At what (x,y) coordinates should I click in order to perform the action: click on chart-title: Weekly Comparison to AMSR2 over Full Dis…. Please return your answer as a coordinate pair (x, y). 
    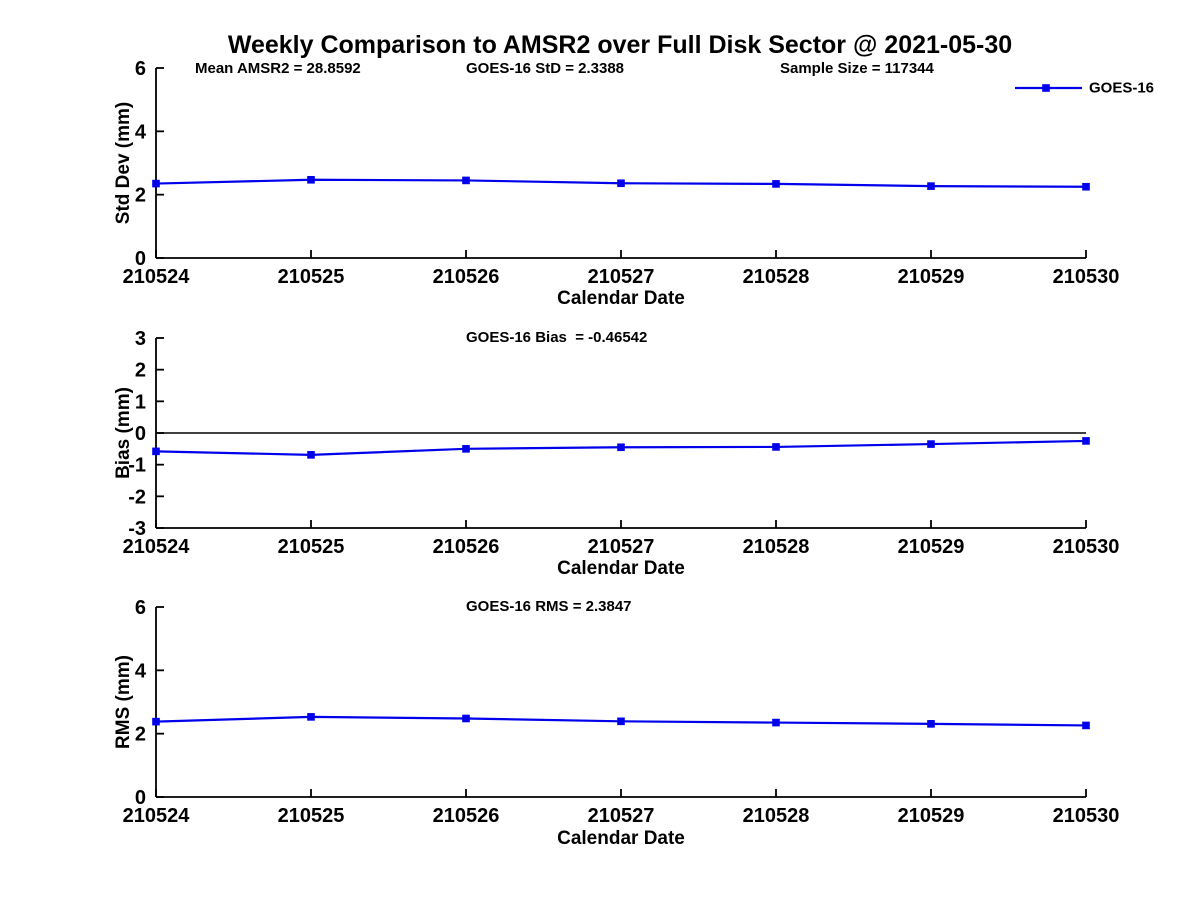
    Looking at the image, I should click on (620, 45).